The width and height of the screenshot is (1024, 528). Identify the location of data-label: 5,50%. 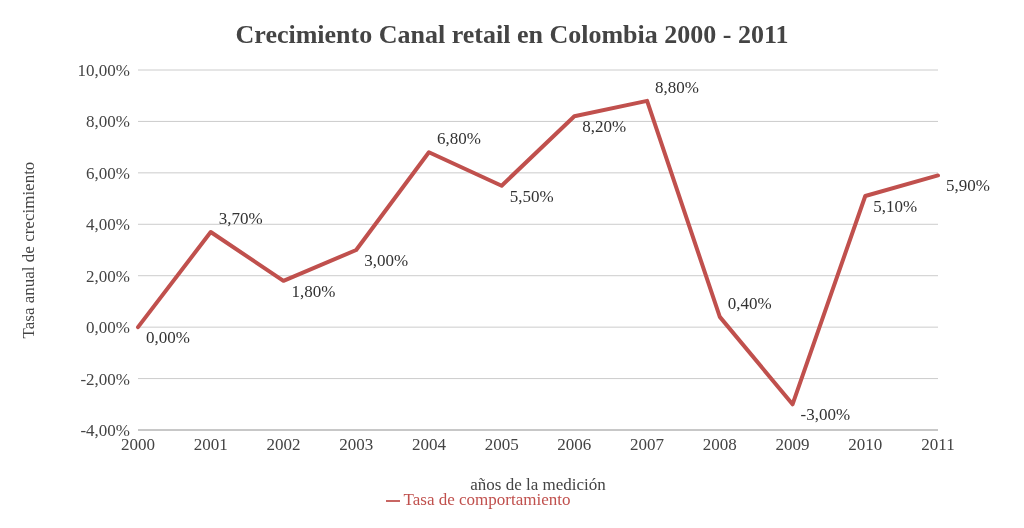
(531, 196).